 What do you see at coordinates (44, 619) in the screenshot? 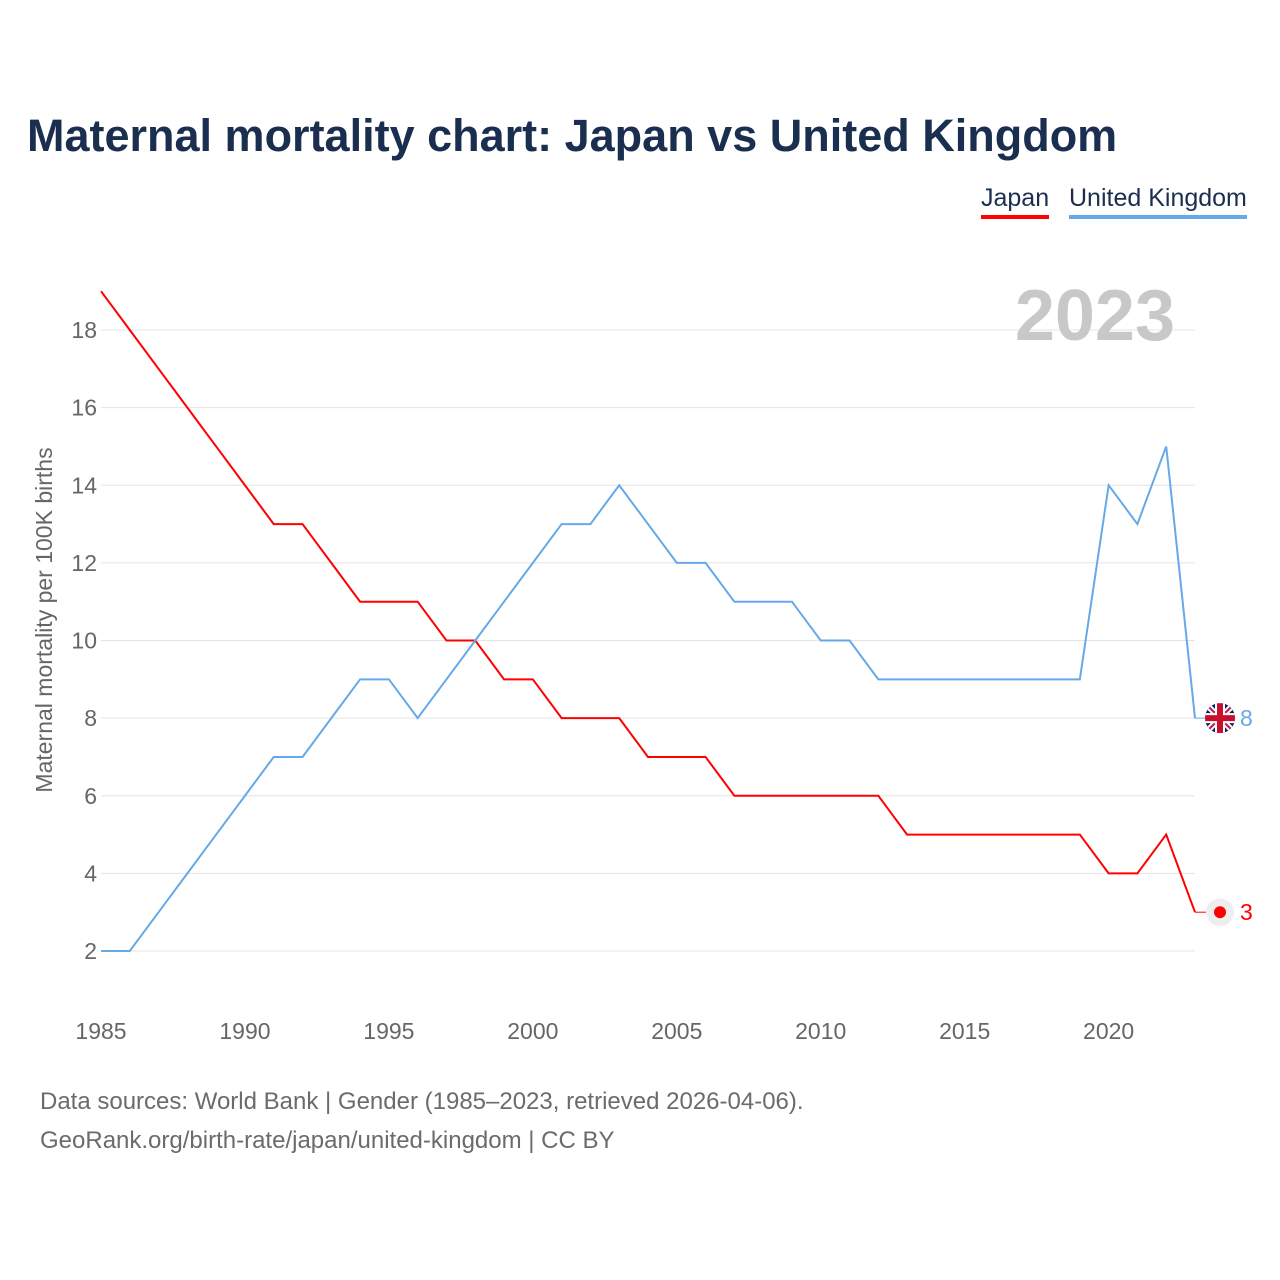
I see `y-axis-label: Maternal mortality per 100K births` at bounding box center [44, 619].